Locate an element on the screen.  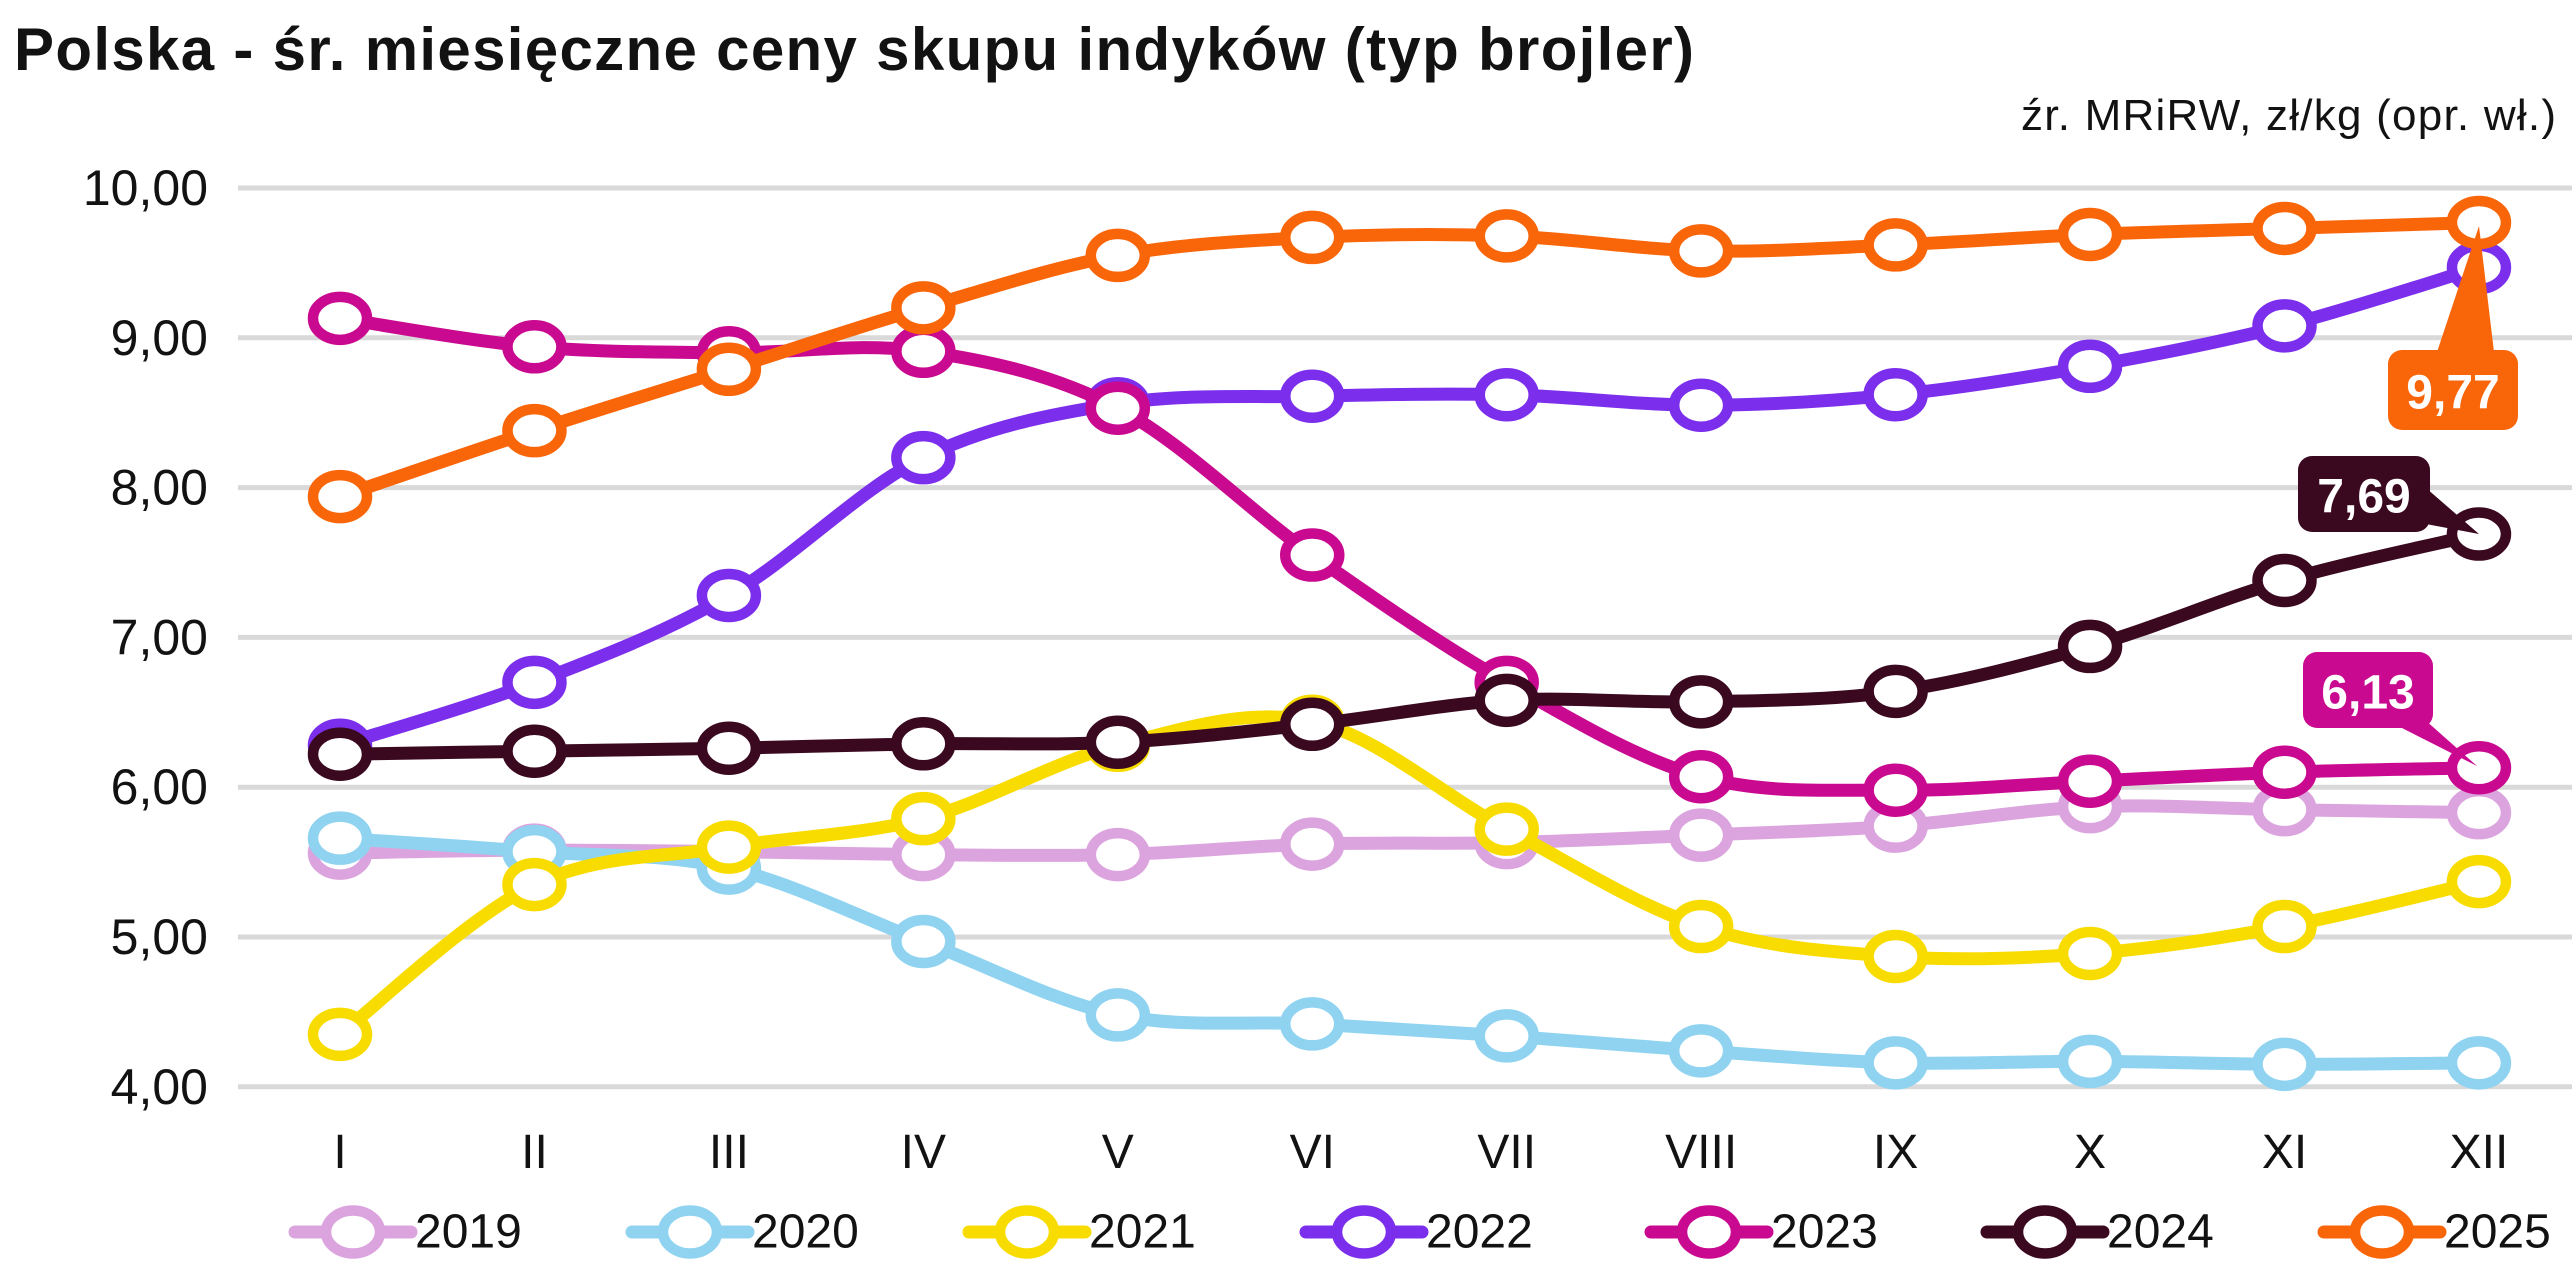
legend-label-2020: 2020 is located at coordinates (805, 1232).